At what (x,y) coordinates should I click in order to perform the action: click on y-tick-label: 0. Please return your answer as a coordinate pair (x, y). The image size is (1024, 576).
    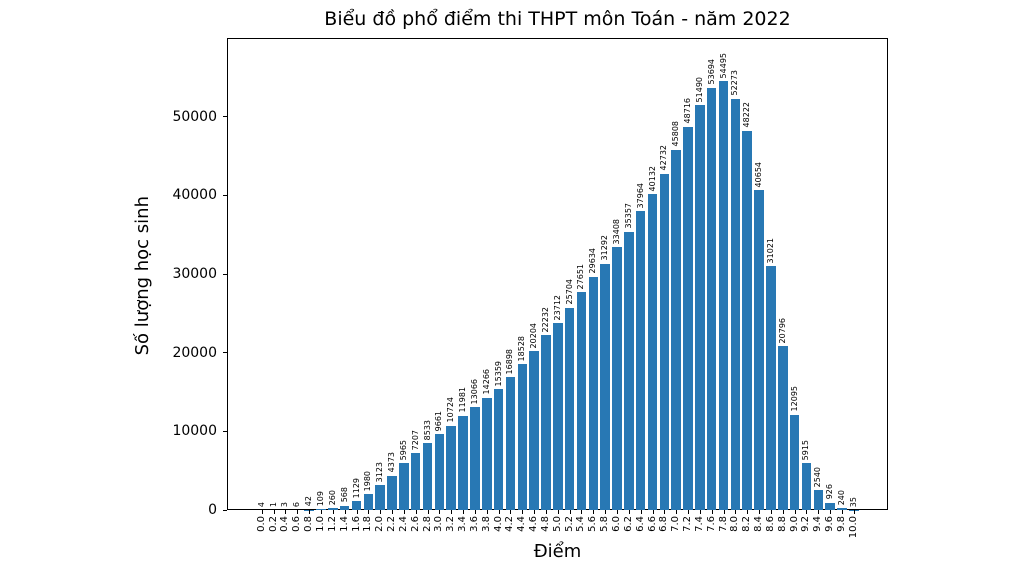
    Looking at the image, I should click on (212, 510).